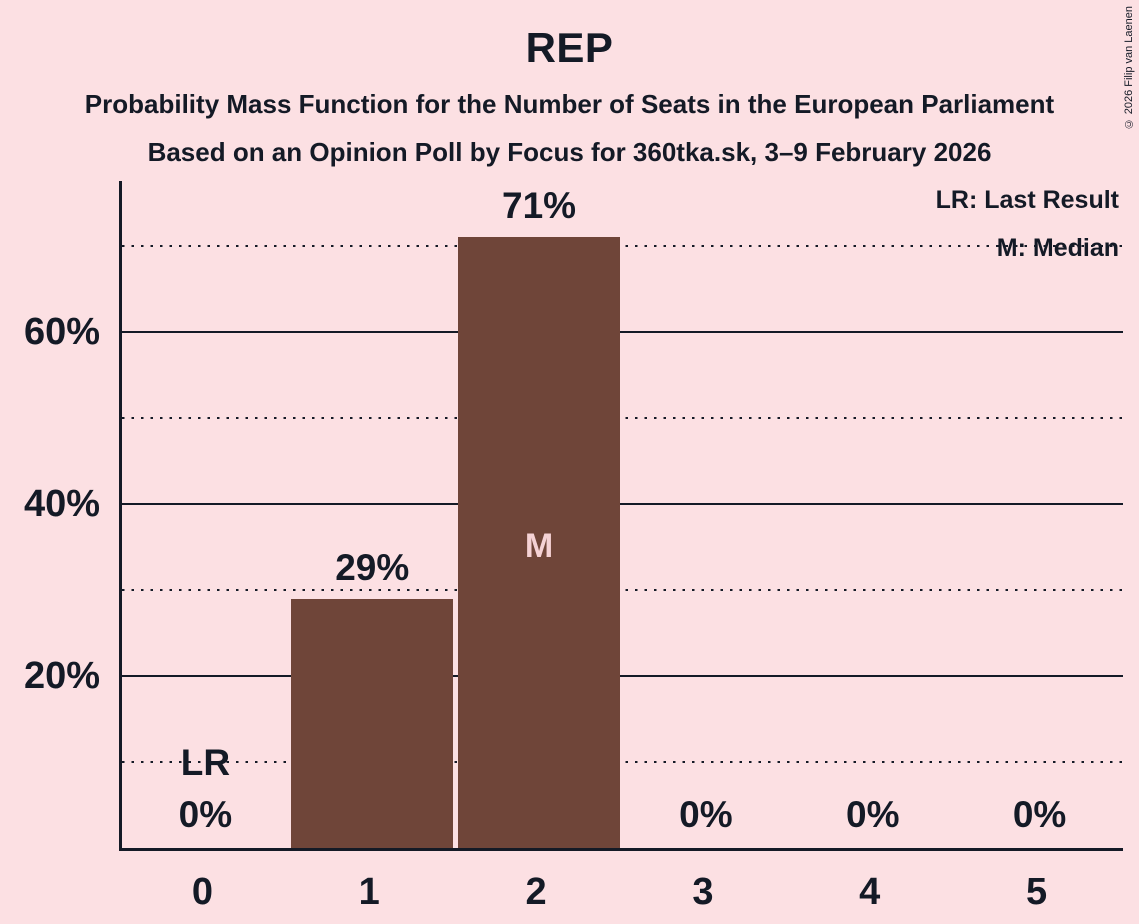 Image resolution: width=1139 pixels, height=924 pixels. Describe the element at coordinates (61, 504) in the screenshot. I see `y-tick-label: 40%` at that location.